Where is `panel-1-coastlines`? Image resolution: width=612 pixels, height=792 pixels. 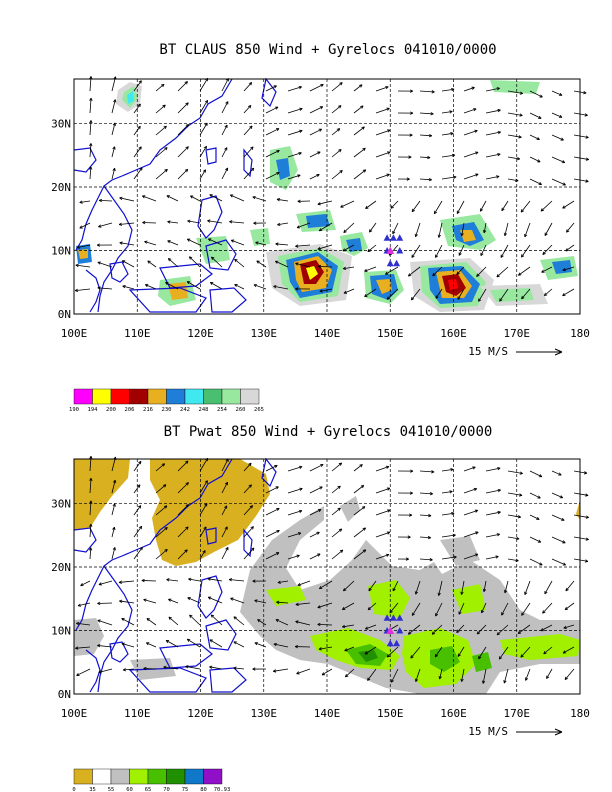 panel-1-coastlines is located at coordinates (175, 195).